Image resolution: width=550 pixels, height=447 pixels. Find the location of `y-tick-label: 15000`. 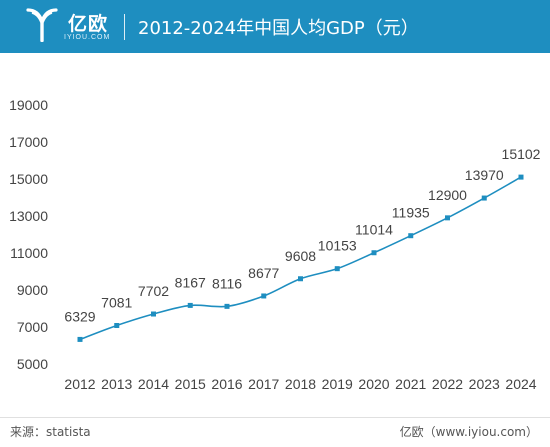

y-tick-label: 15000 is located at coordinates (28, 179).